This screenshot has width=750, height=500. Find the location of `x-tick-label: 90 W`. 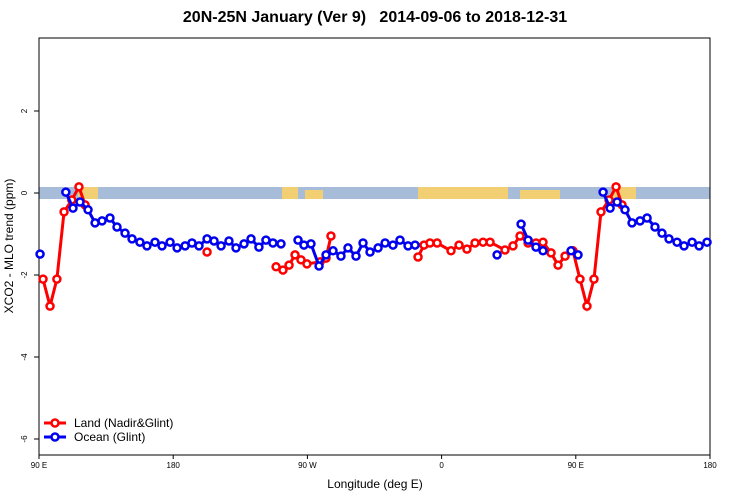

x-tick-label: 90 W is located at coordinates (307, 465).